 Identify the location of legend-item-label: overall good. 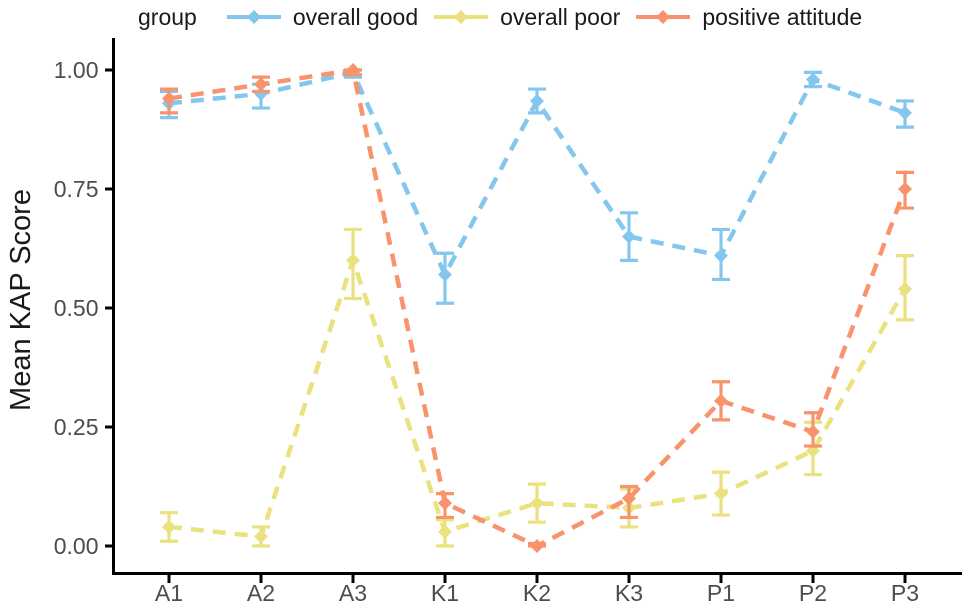
(355, 16).